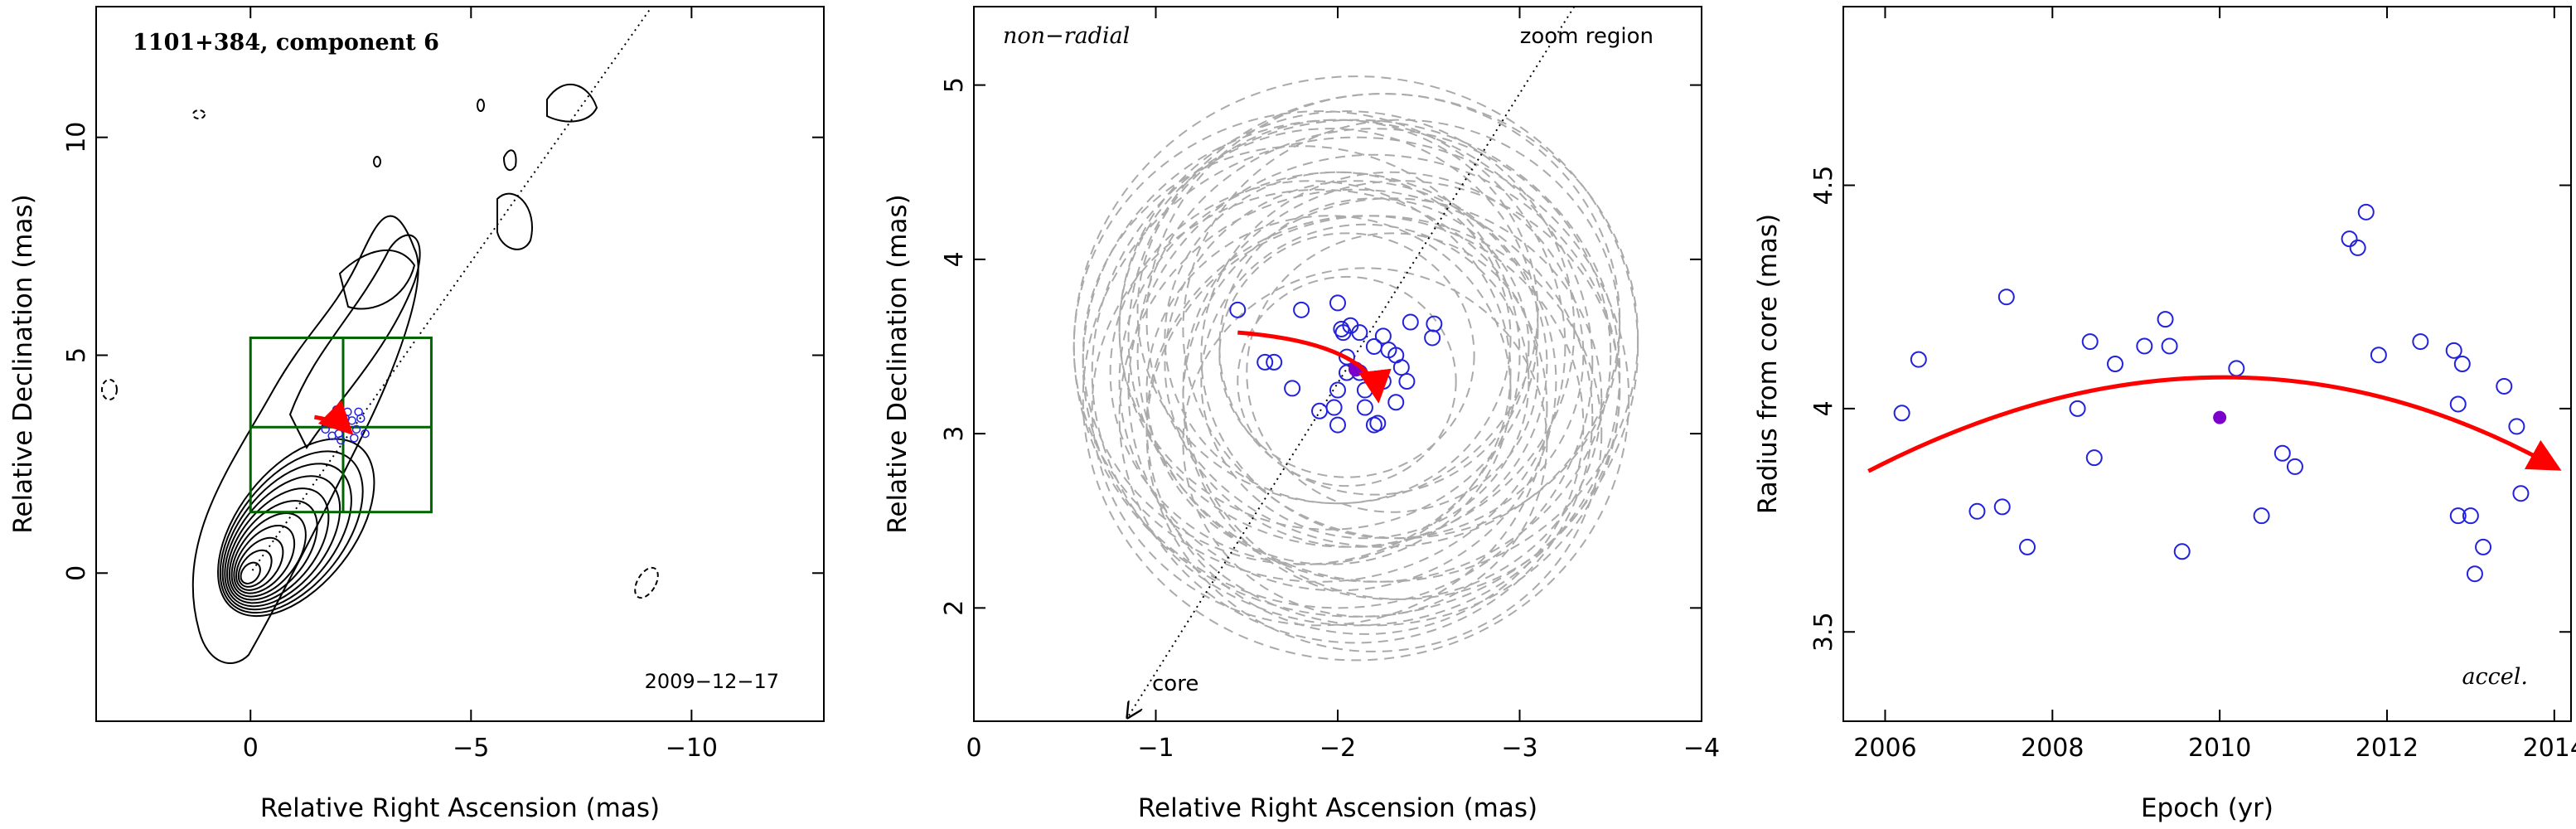 Image resolution: width=2576 pixels, height=829 pixels. Describe the element at coordinates (1823, 186) in the screenshot. I see `y-tick-label: 4.5` at that location.